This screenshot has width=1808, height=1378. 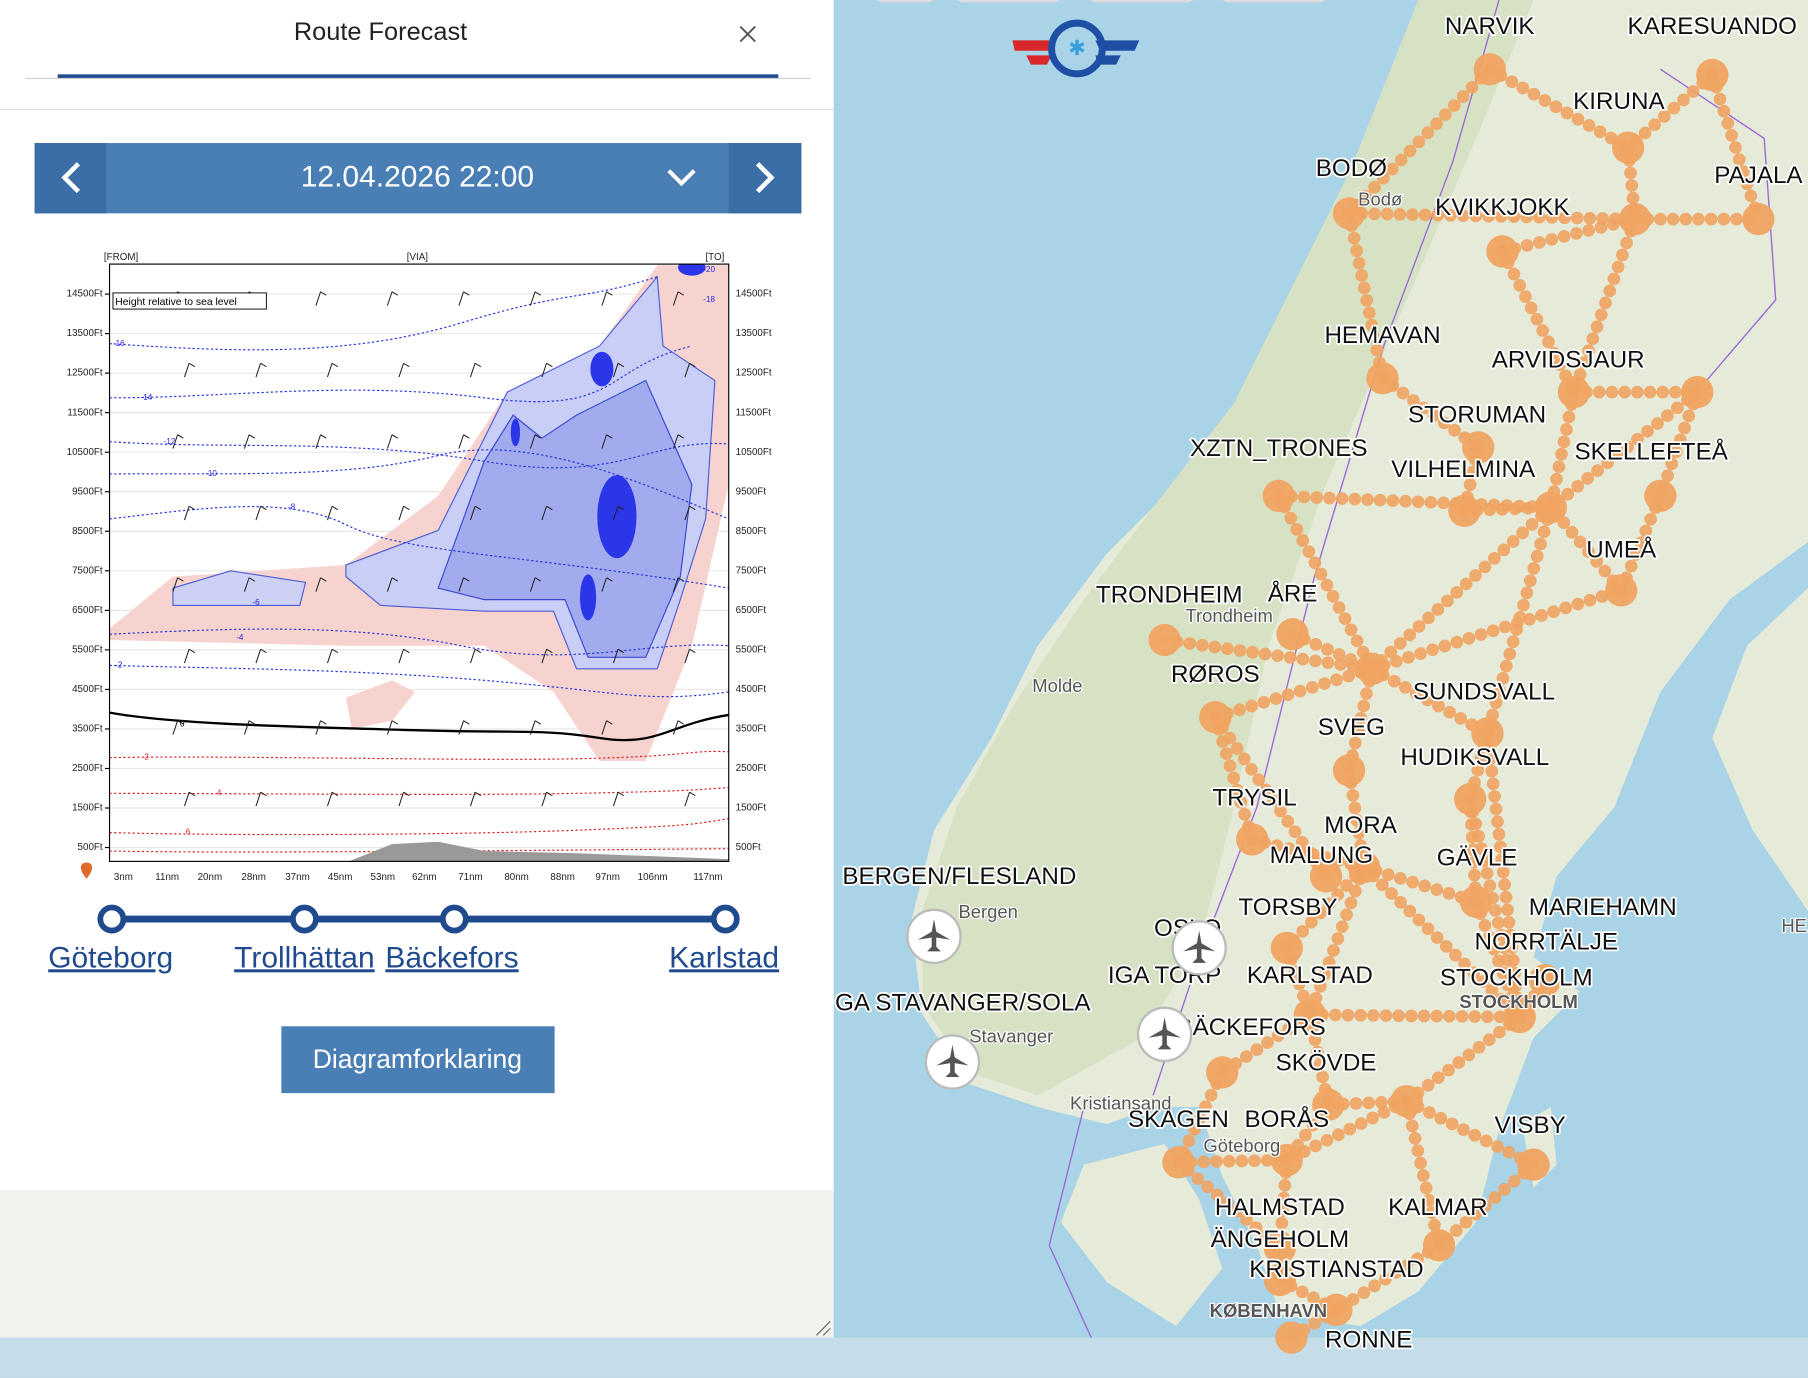 What do you see at coordinates (1287, 1118) in the screenshot?
I see `airport-label: BORÅS` at bounding box center [1287, 1118].